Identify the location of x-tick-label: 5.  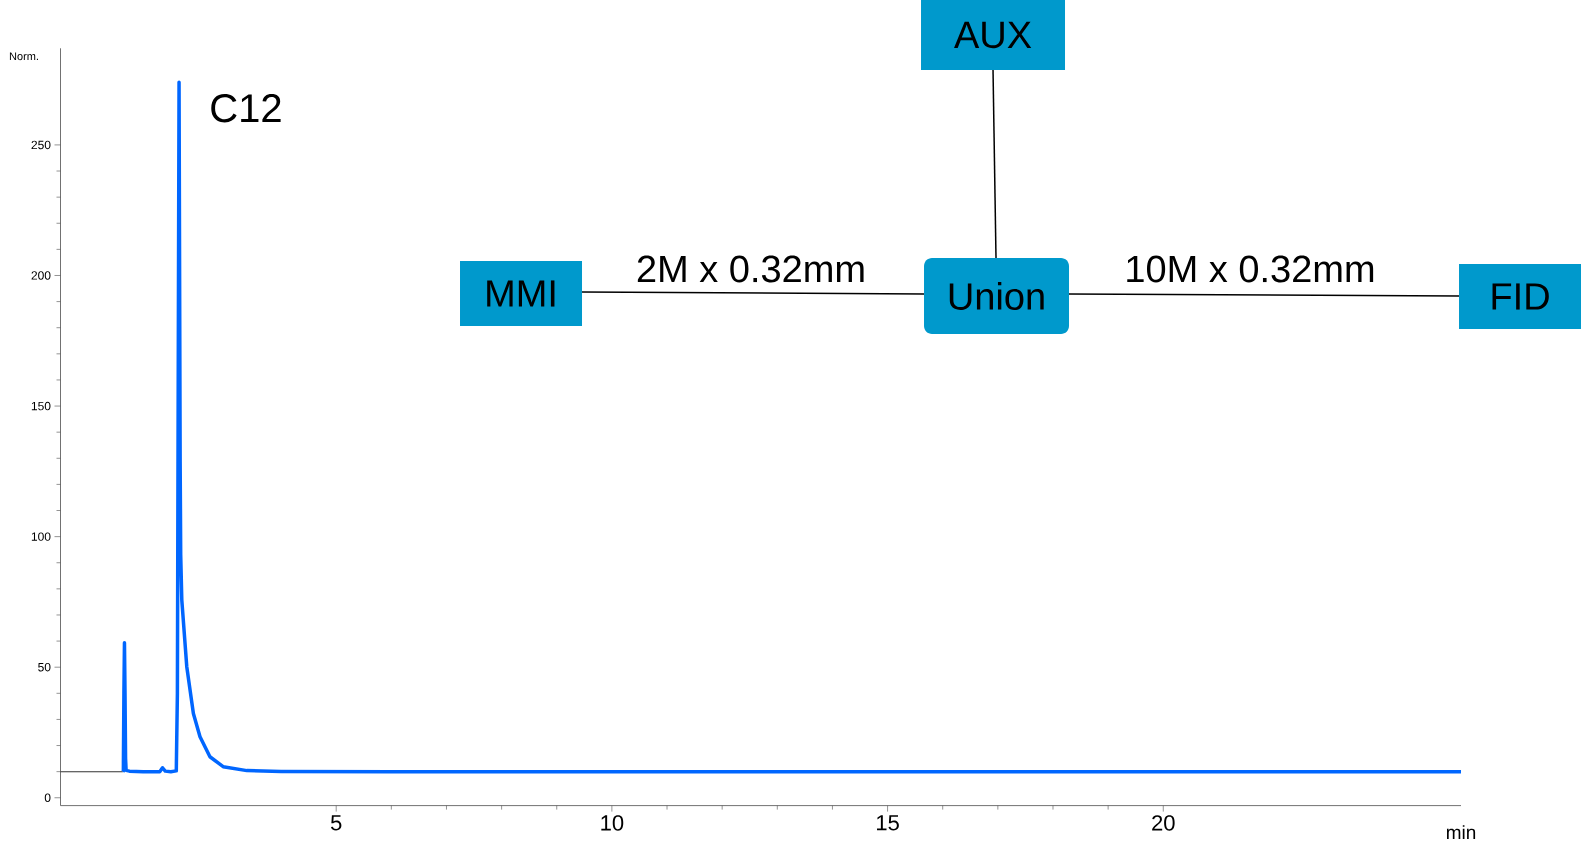
(336, 823).